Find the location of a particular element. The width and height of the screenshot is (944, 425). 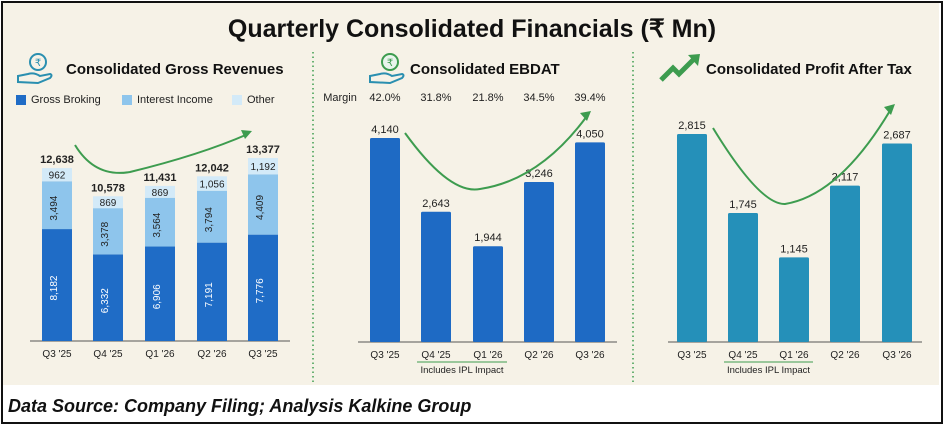

total-label: 12,638 is located at coordinates (57, 160).